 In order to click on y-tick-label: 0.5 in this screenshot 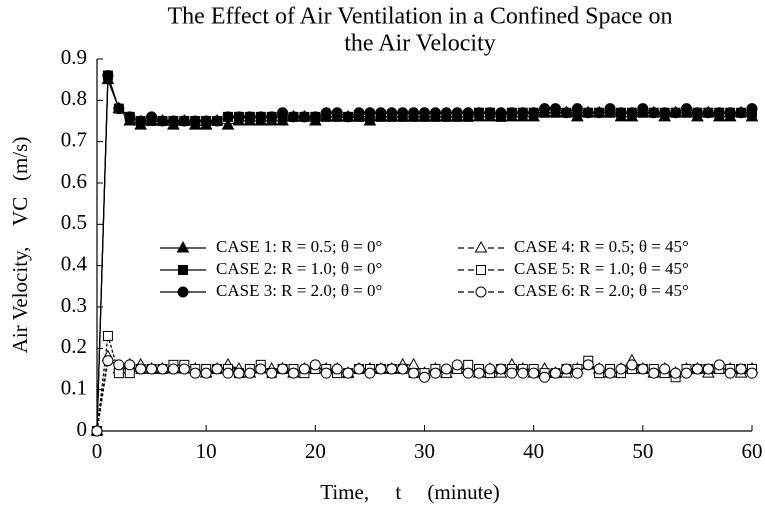, I will do `click(74, 222)`.